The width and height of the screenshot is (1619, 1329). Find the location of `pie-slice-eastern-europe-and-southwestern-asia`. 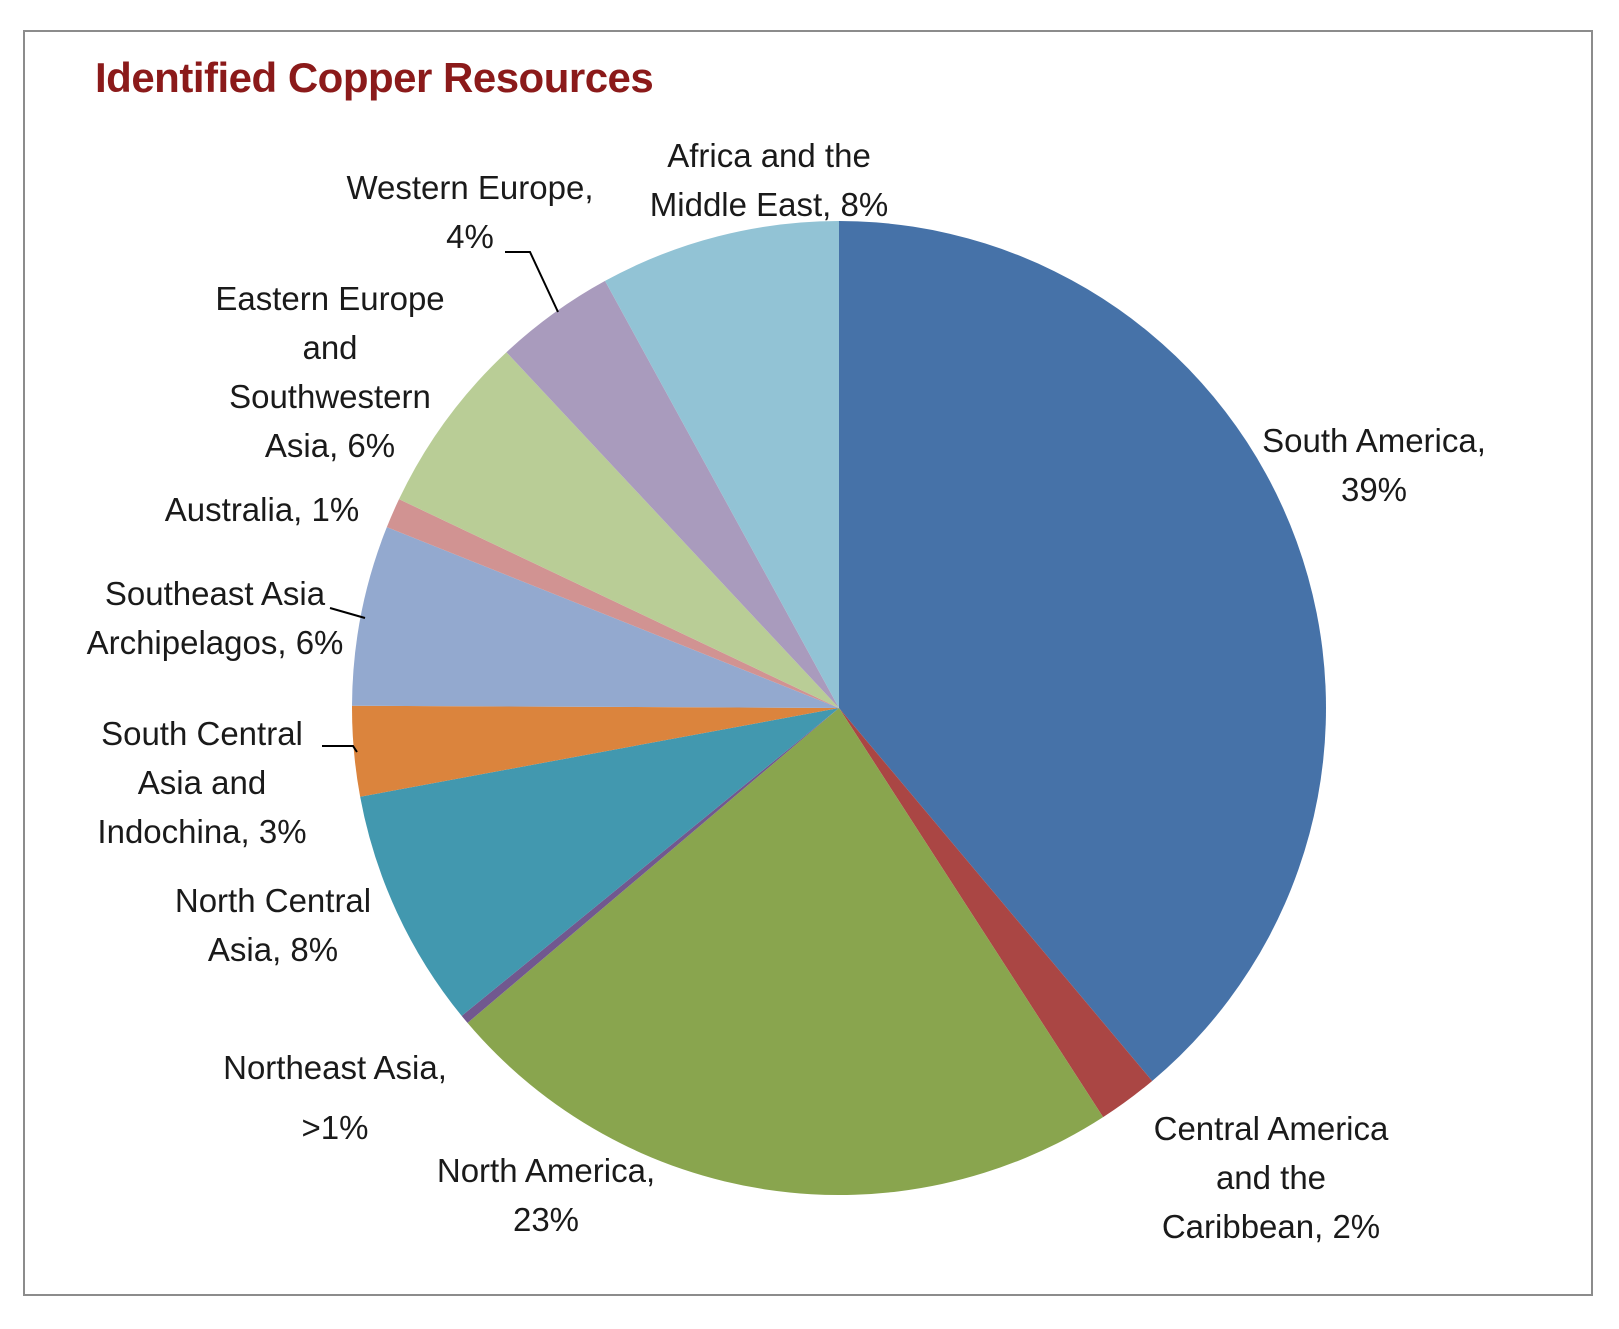

pie-slice-eastern-europe-and-southwestern-asia is located at coordinates (619, 530).